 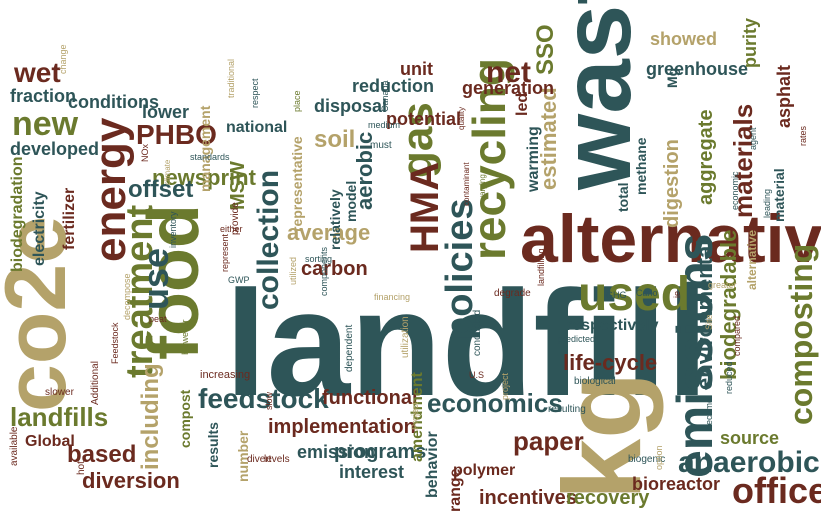 What do you see at coordinates (17, 214) in the screenshot?
I see `word-biodegradation: biodegradation` at bounding box center [17, 214].